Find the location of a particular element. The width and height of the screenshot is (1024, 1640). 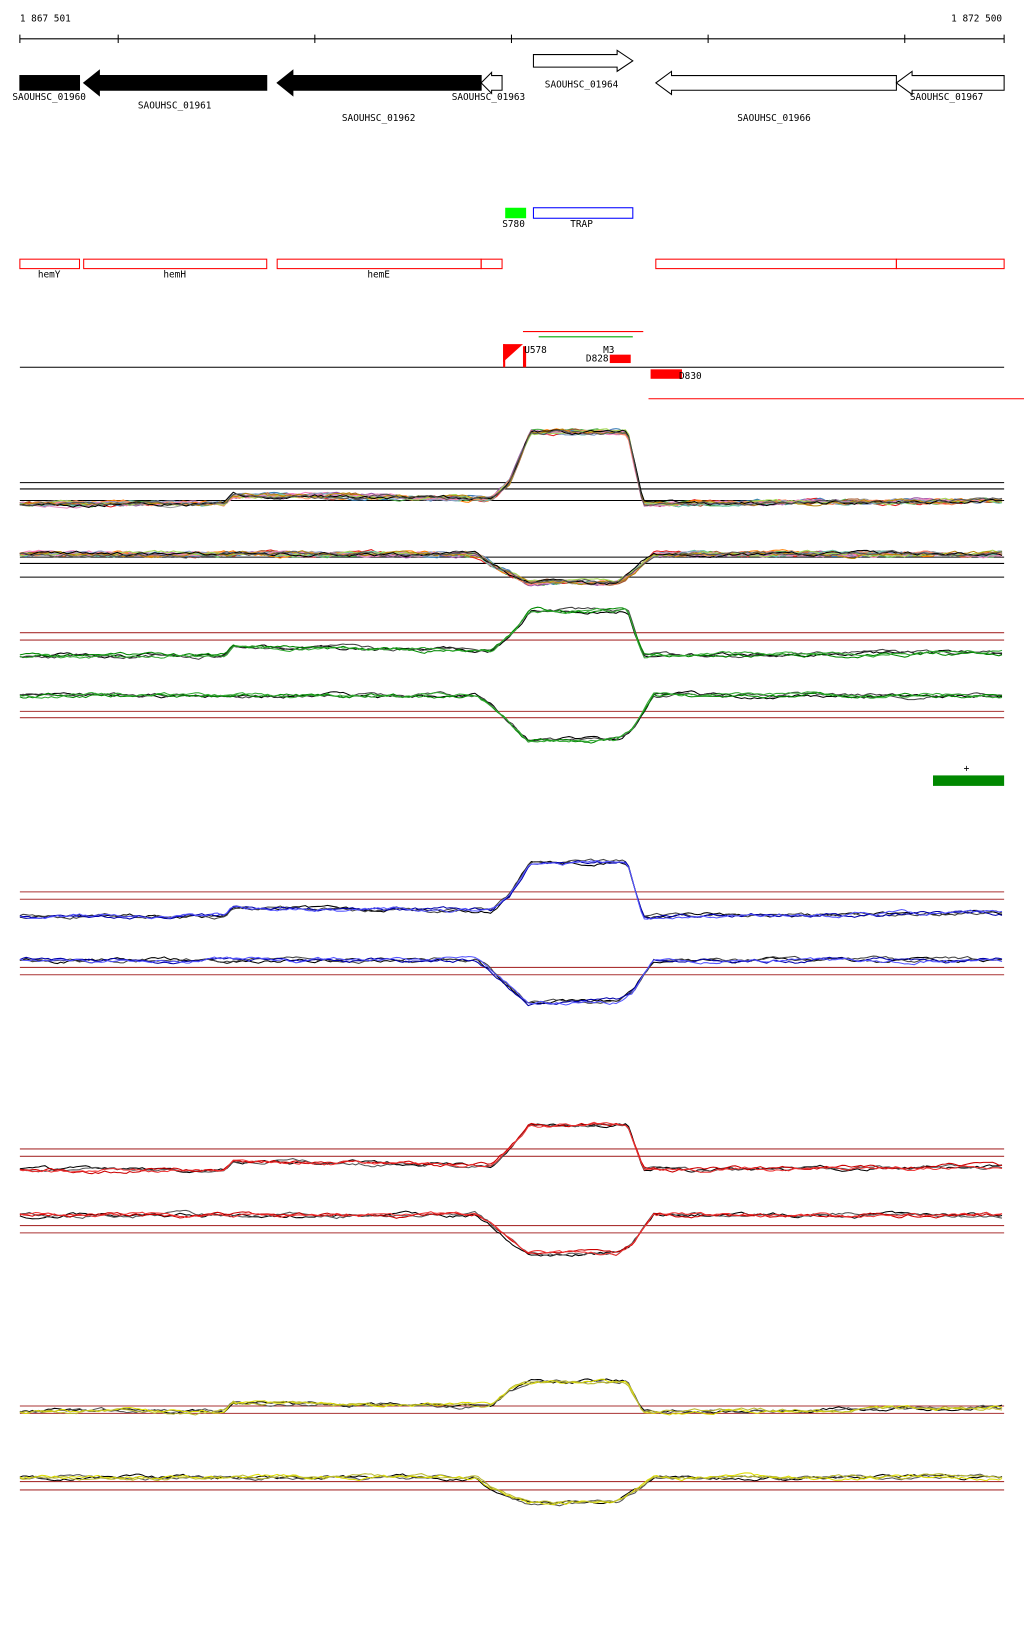

transcript-label: M3 is located at coordinates (608, 350).